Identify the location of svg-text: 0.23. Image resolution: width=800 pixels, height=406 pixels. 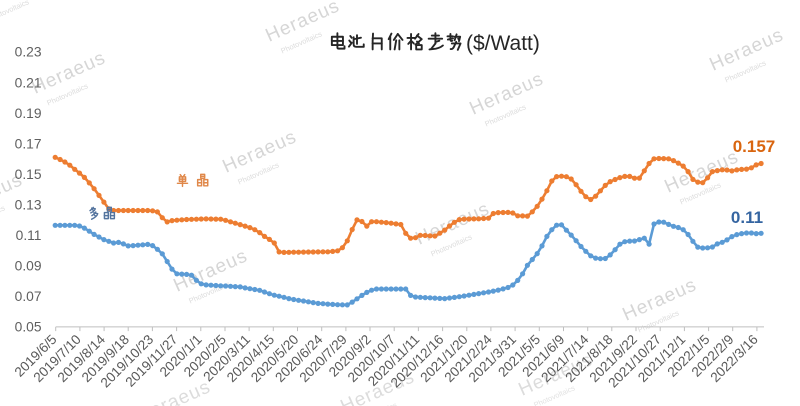
(28, 52).